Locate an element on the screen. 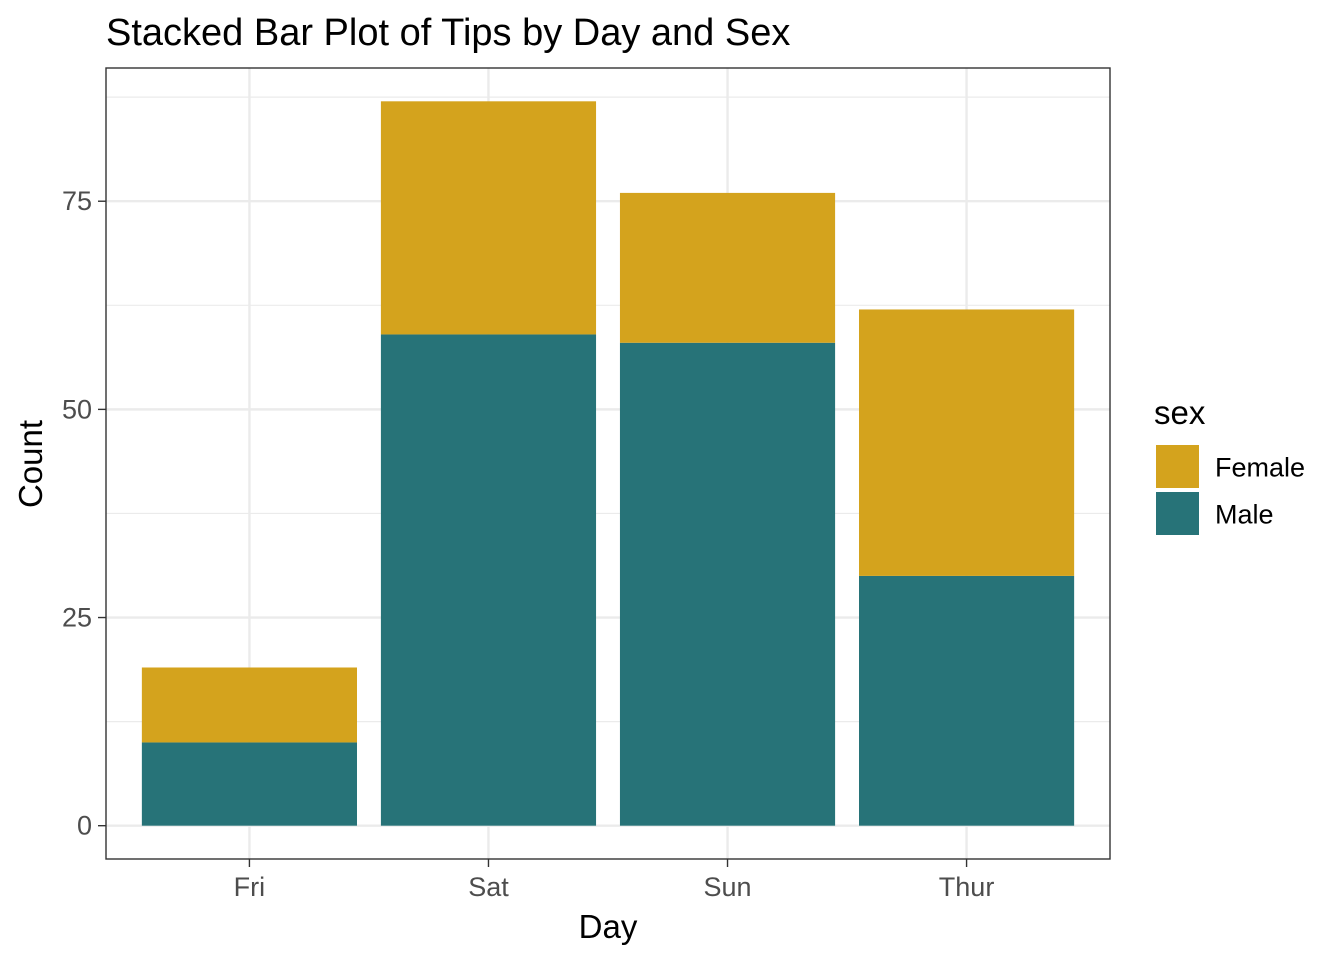 This screenshot has height=960, width=1344. y-tick-label: 0 is located at coordinates (84, 826).